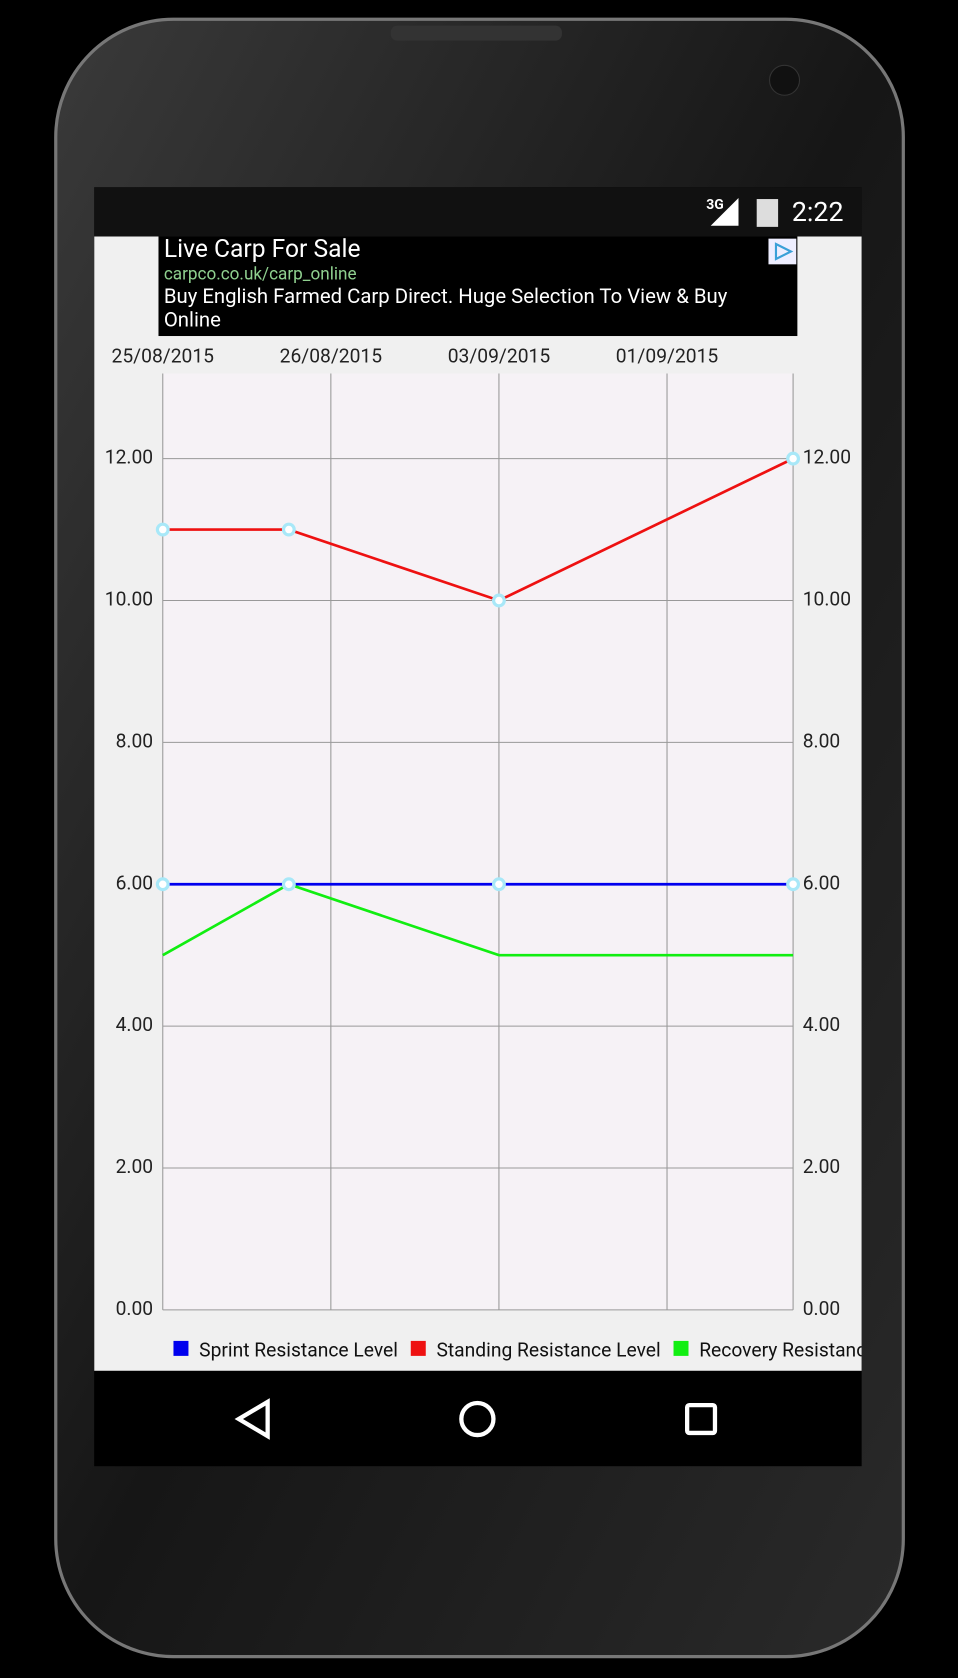 This screenshot has width=958, height=1678. Describe the element at coordinates (135, 1166) in the screenshot. I see `y-tick-label: 2.00` at that location.